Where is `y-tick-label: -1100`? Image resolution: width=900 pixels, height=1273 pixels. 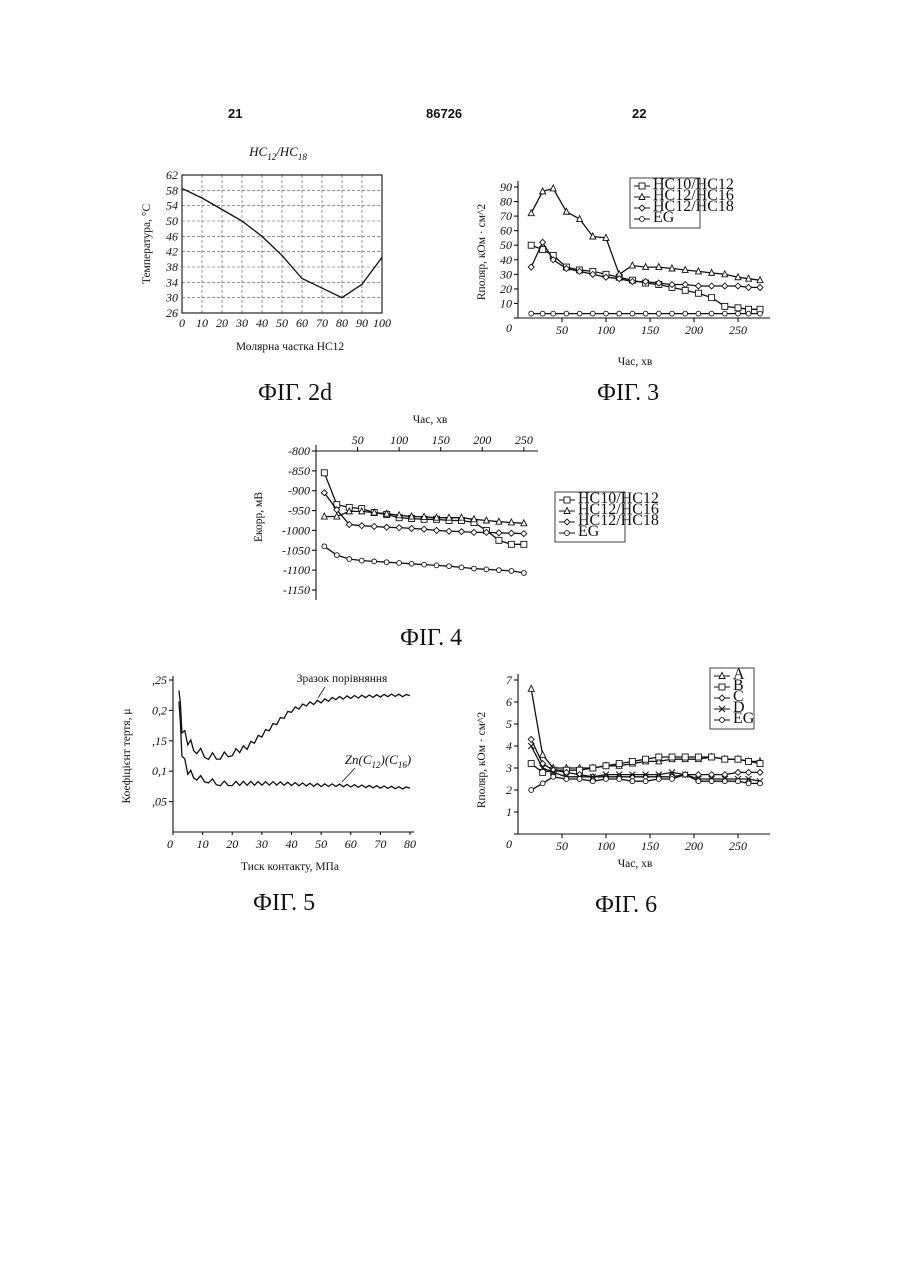
y-tick-label: -1100 is located at coordinates (296, 570).